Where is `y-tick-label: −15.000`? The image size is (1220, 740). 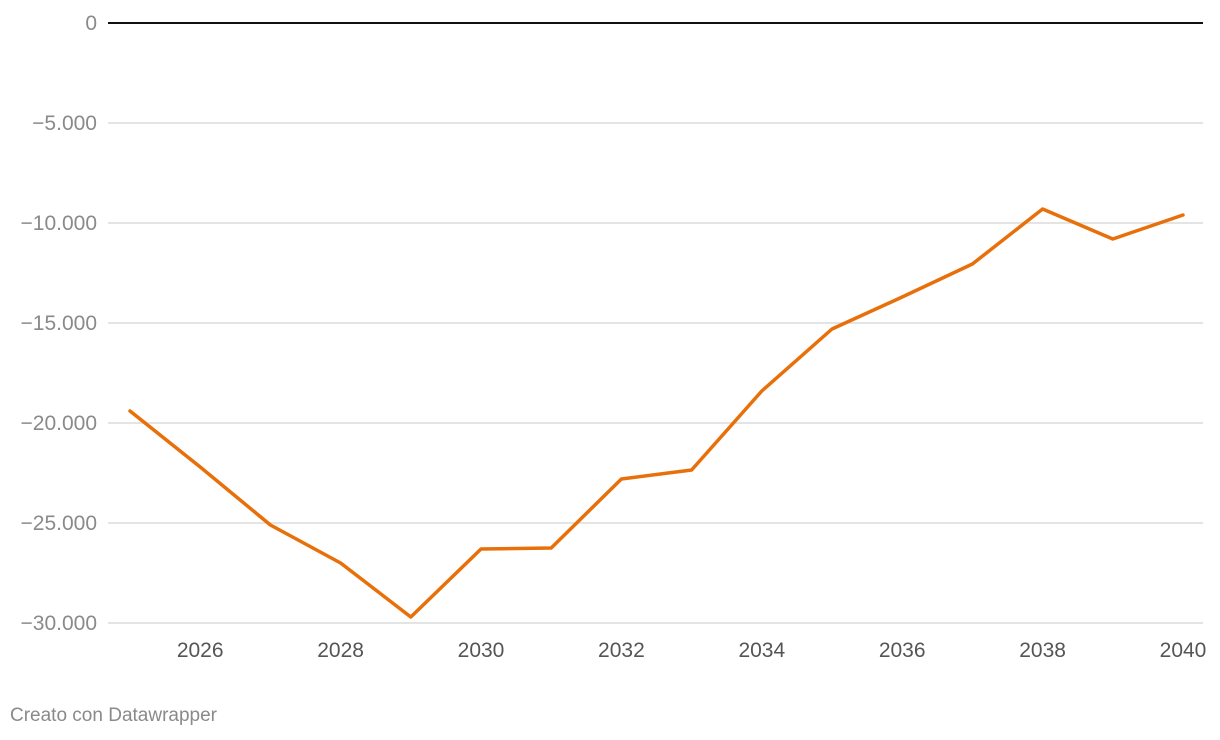 y-tick-label: −15.000 is located at coordinates (59, 323).